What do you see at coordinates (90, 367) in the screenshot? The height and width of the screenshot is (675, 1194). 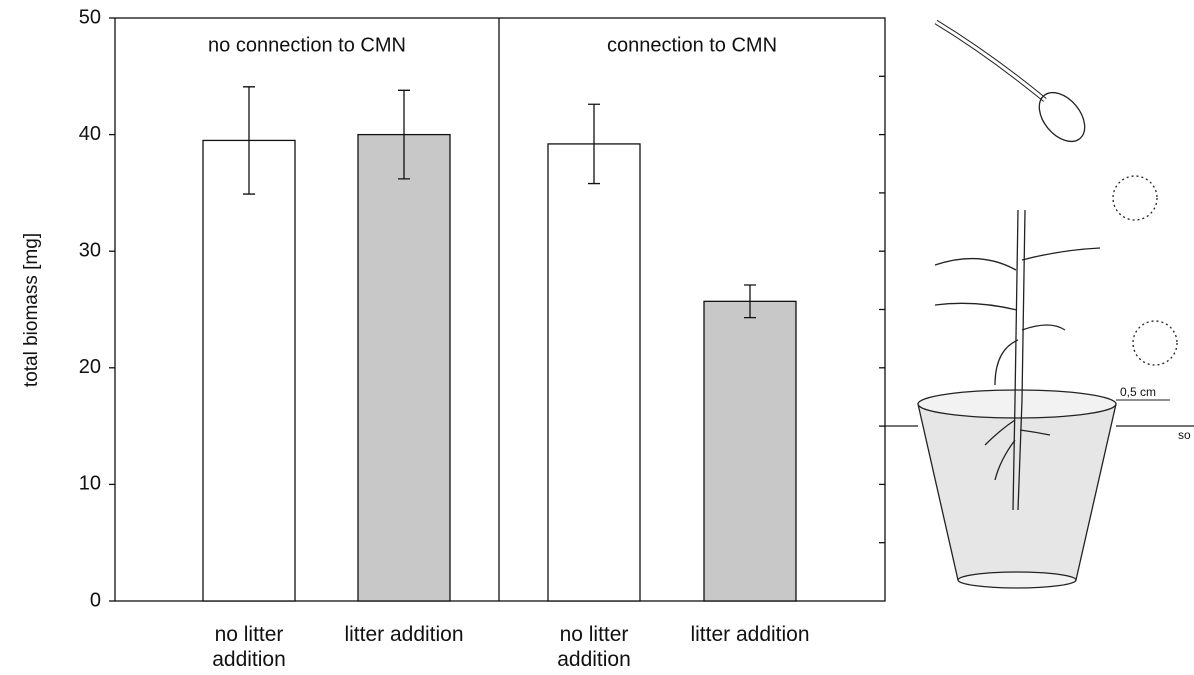 I see `y-tick-label: 20` at bounding box center [90, 367].